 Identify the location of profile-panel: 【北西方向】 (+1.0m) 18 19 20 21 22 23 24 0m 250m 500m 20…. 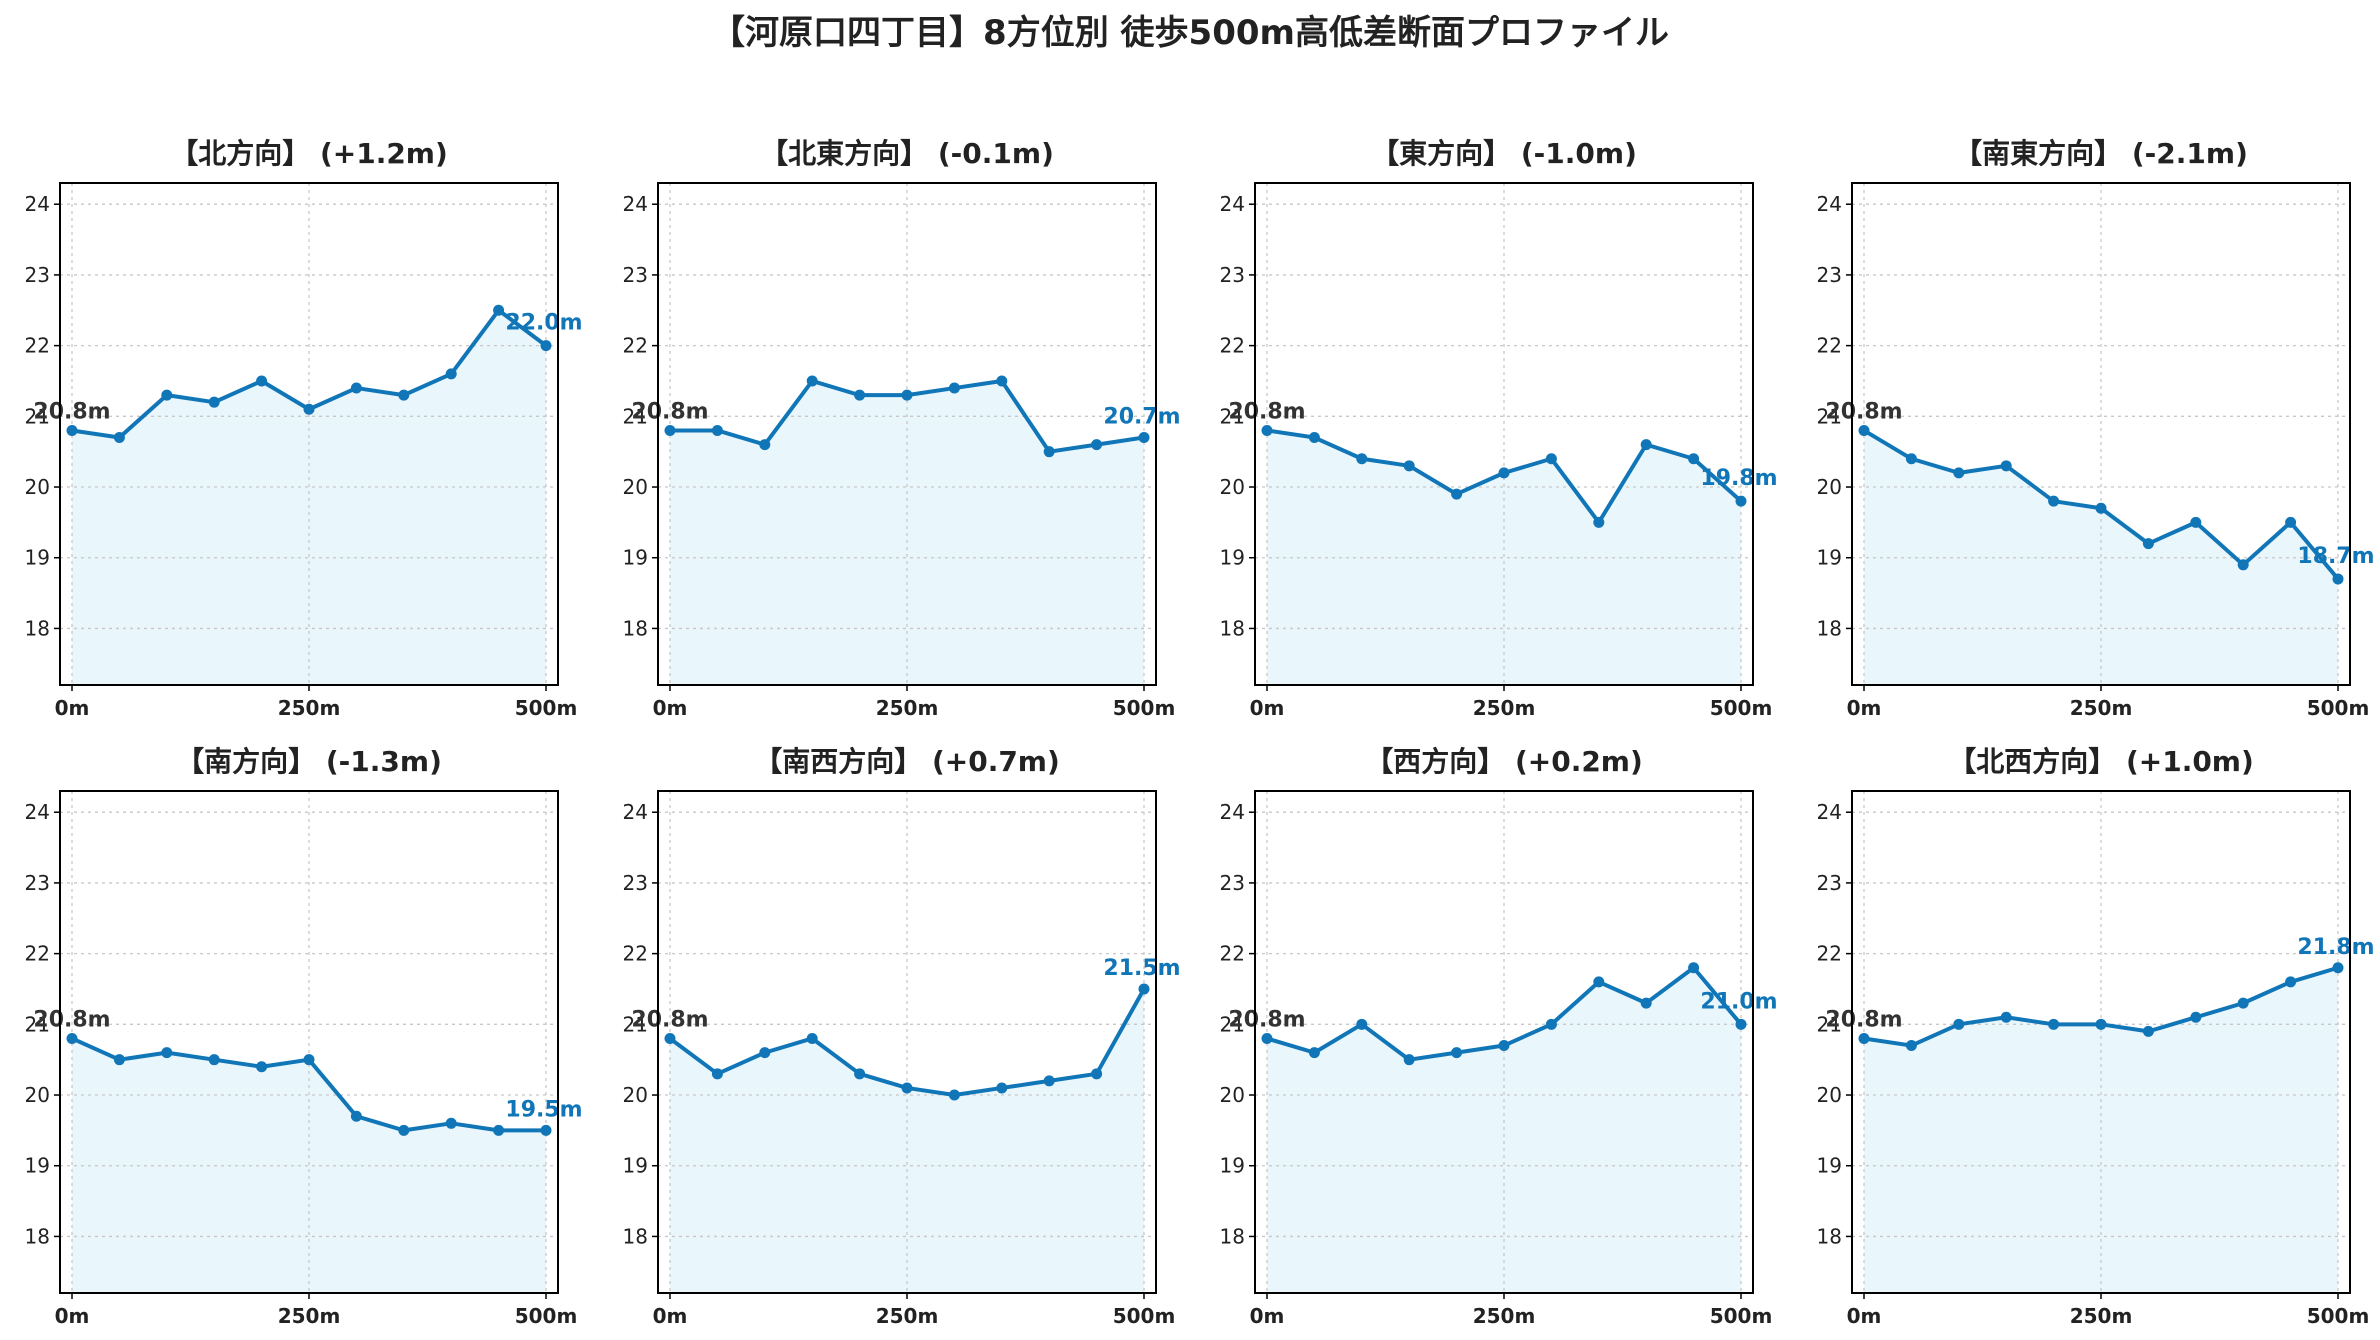
(2096, 1036).